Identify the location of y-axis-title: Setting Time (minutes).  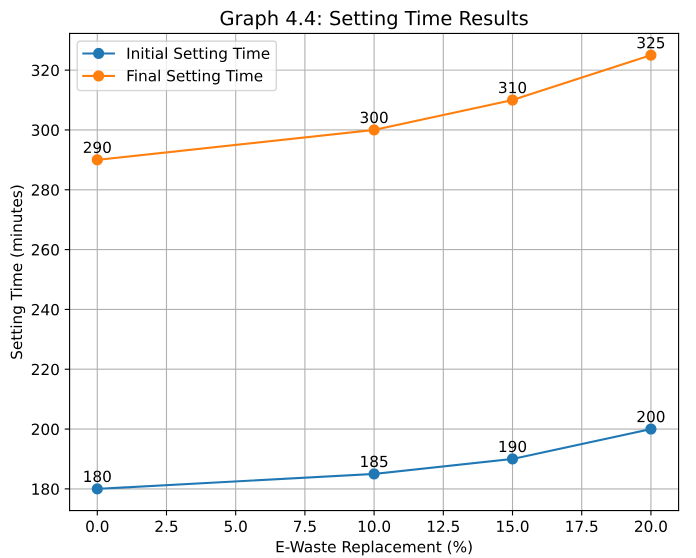
(18, 272).